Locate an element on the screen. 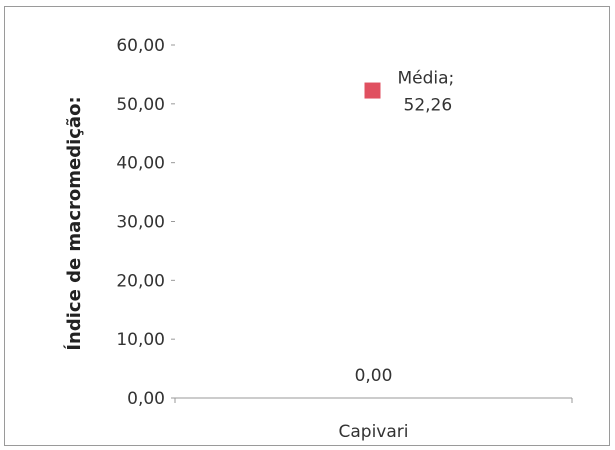 The width and height of the screenshot is (615, 450). y-axis-ticks: 0,00 10,00 20,00 30,00 40,00 50,00 60,00 is located at coordinates (145, 222).